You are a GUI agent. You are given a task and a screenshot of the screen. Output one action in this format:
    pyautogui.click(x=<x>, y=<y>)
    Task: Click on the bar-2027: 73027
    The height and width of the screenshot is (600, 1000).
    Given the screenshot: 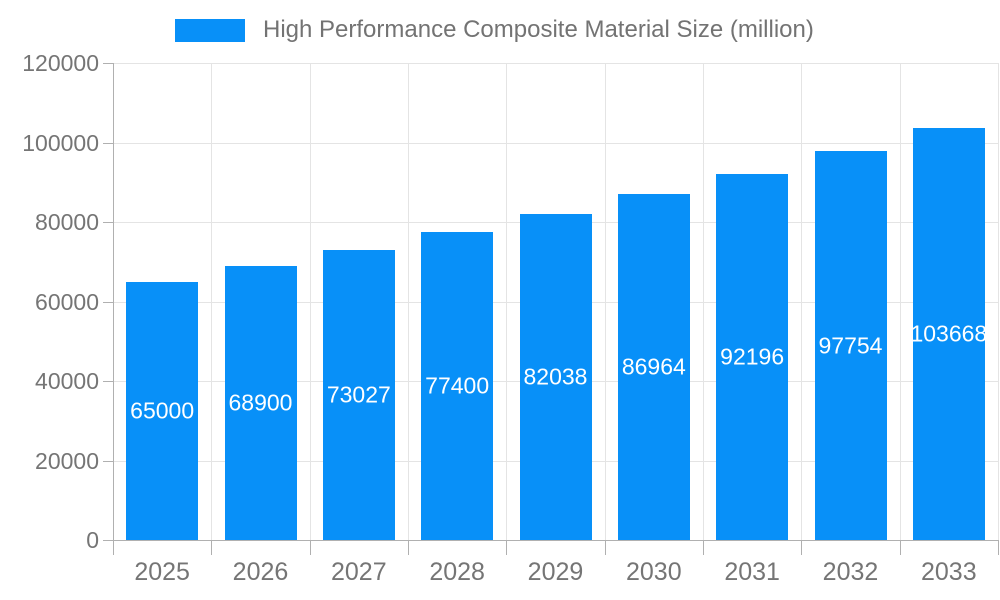 What is the action you would take?
    pyautogui.click(x=358, y=394)
    